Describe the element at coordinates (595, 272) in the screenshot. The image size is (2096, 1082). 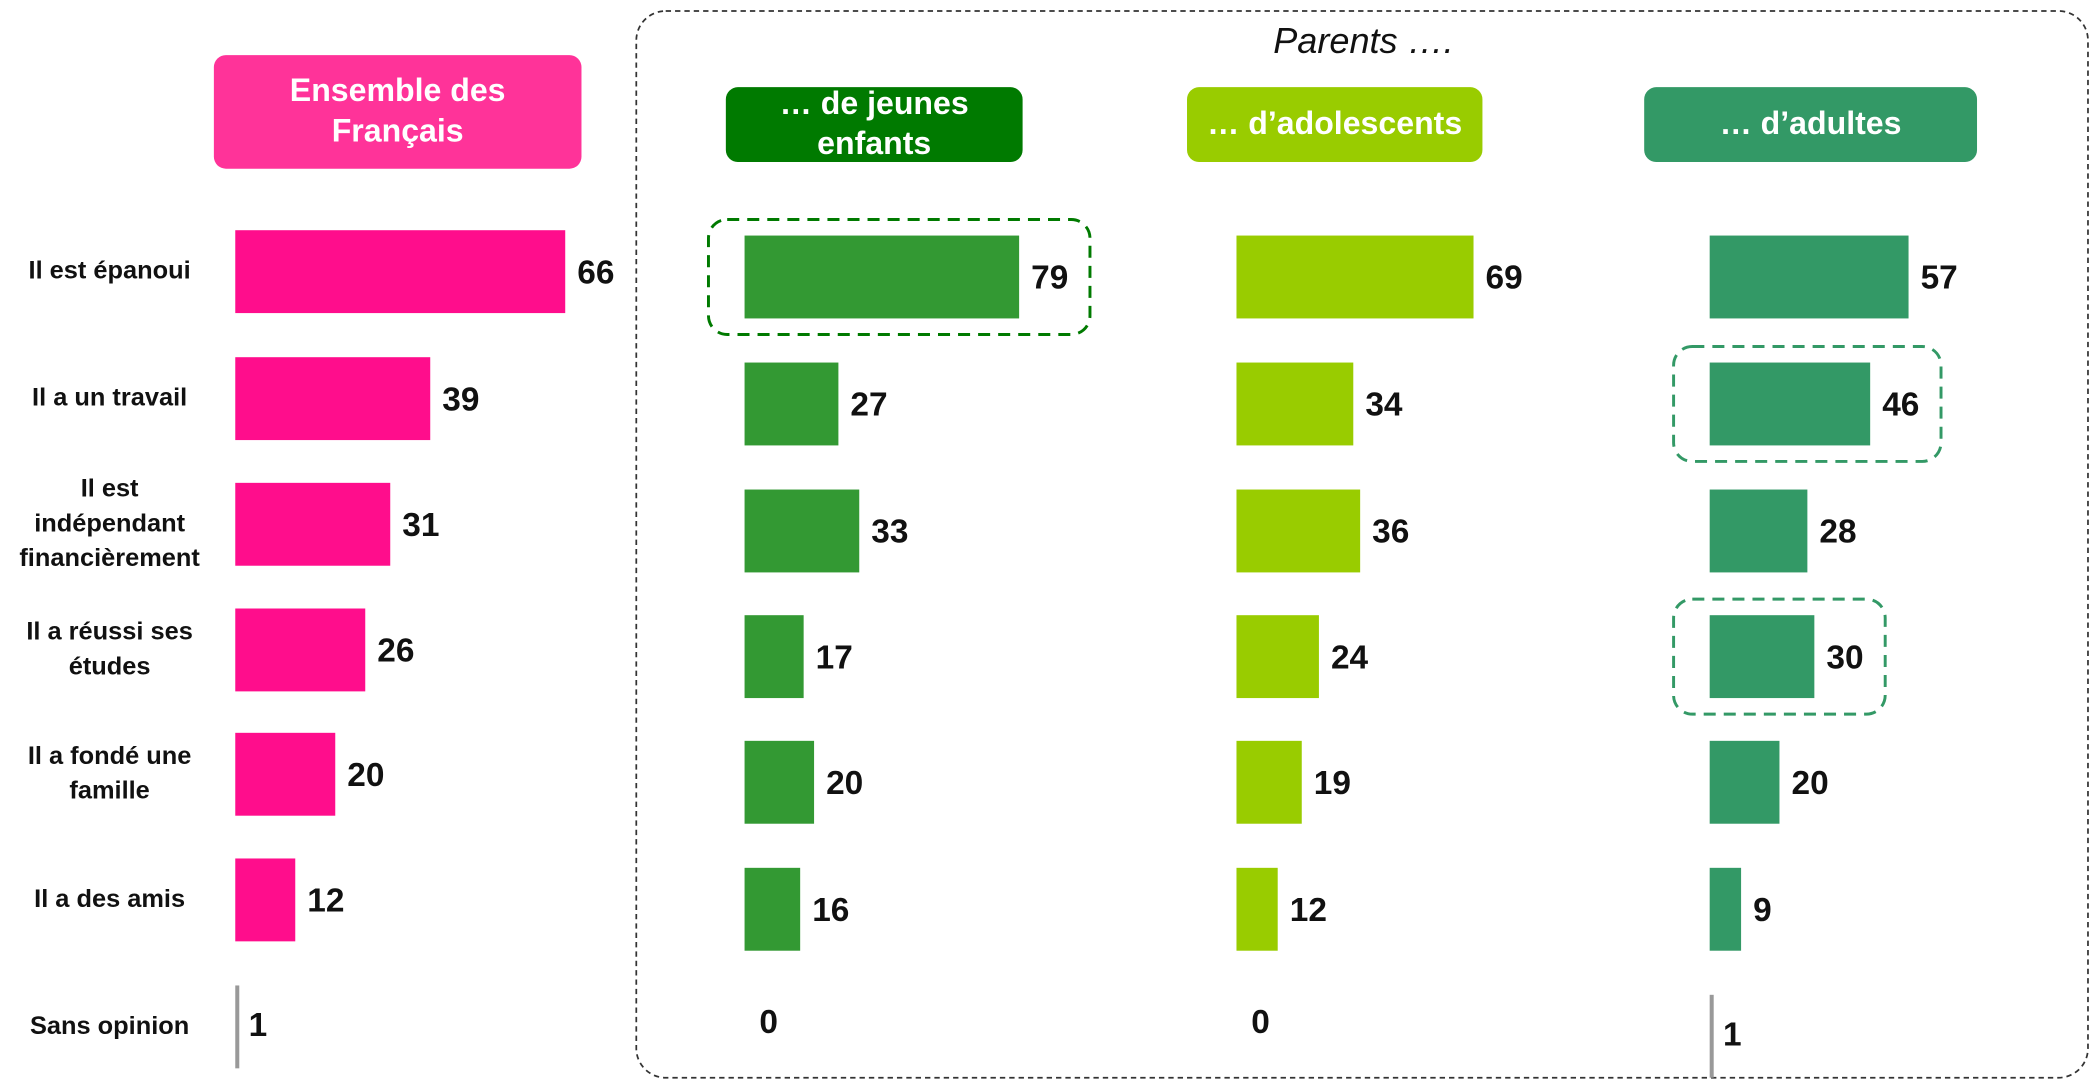
I see `value-label: 66` at that location.